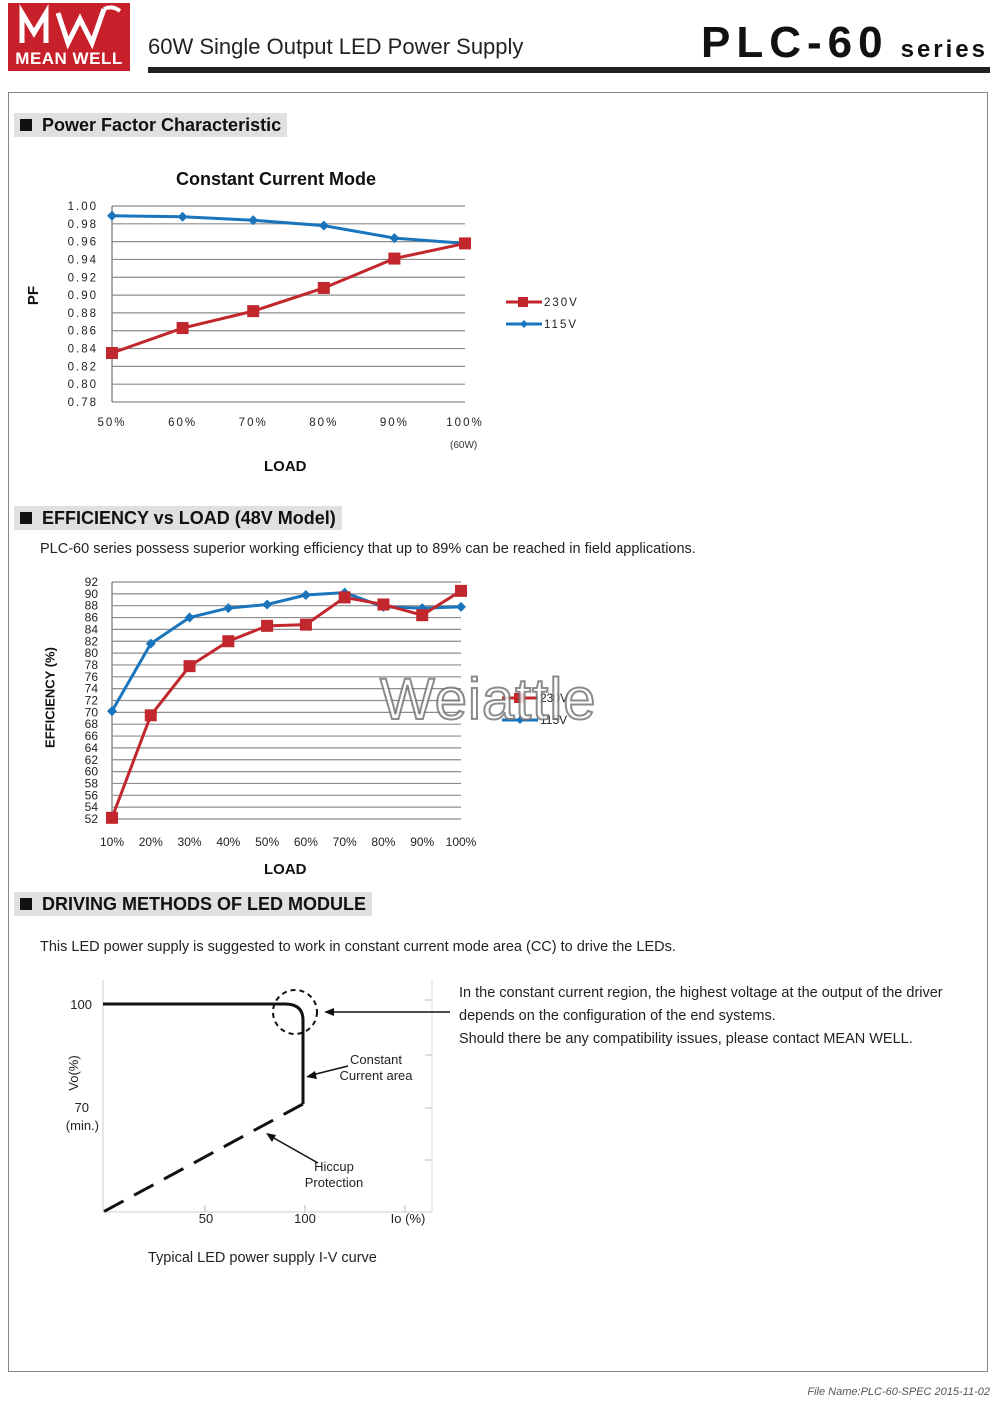  What do you see at coordinates (92, 783) in the screenshot?
I see `y-tick-label: 58` at bounding box center [92, 783].